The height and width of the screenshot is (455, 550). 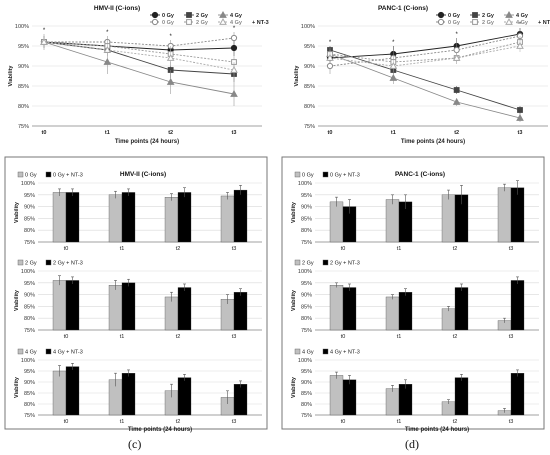 I want to click on significance-star: *, so click(x=107, y=33).